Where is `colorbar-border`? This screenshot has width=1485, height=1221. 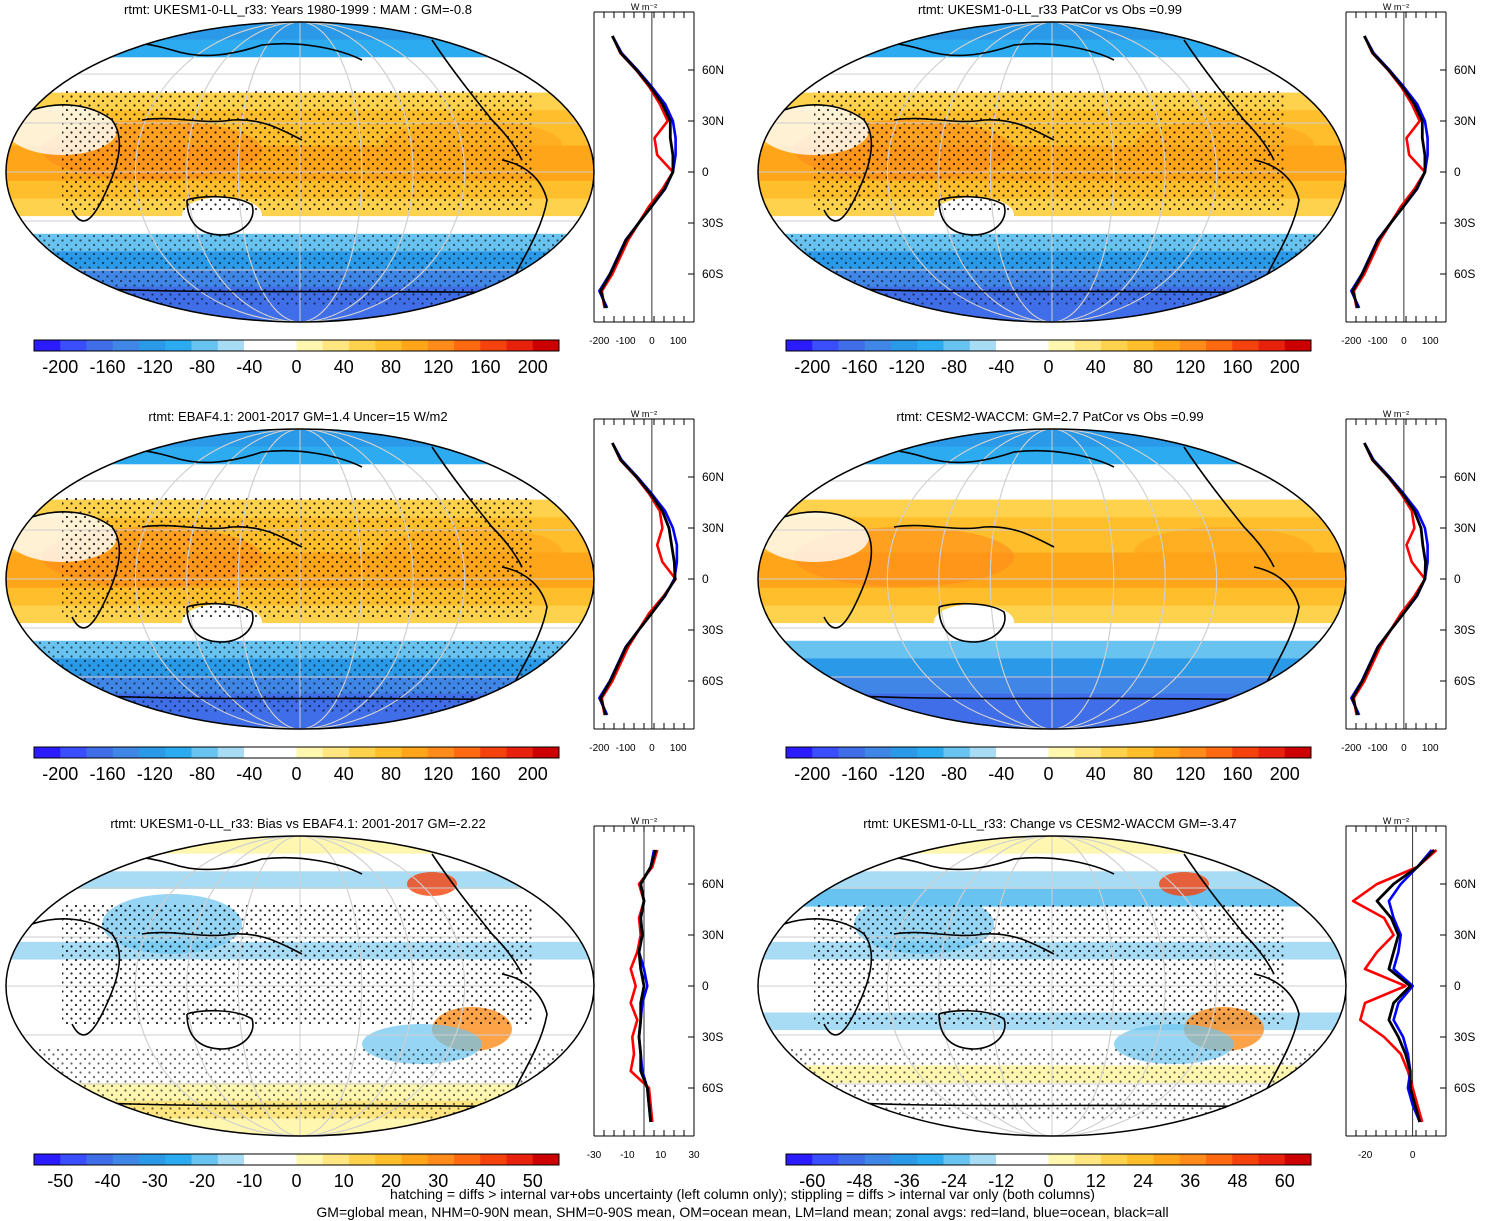
colorbar-border is located at coordinates (296, 345).